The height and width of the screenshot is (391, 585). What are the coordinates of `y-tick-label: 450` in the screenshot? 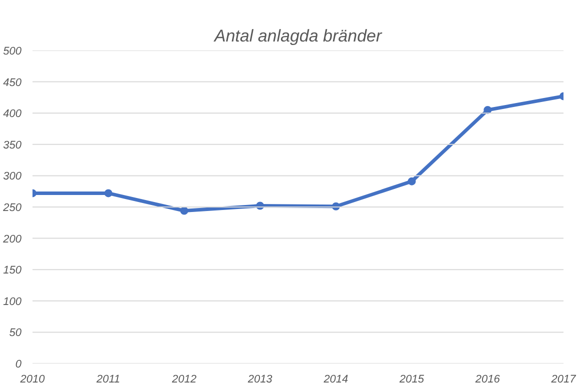 It's located at (12, 82).